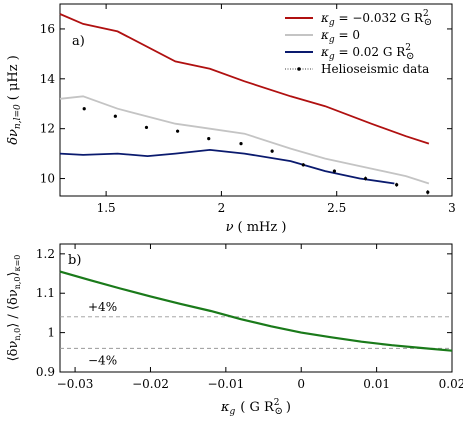 This screenshot has width=463, height=424. Describe the element at coordinates (375, 69) in the screenshot. I see `legend-label-data: Helioseismic data` at that location.